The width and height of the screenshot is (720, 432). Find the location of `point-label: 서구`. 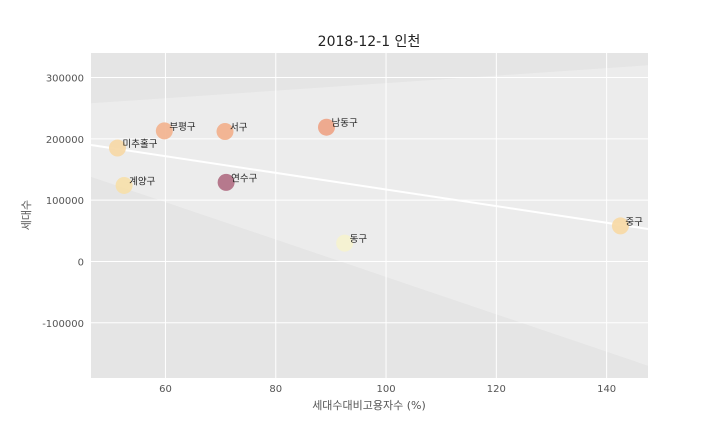

point-label: 서구 is located at coordinates (239, 127).